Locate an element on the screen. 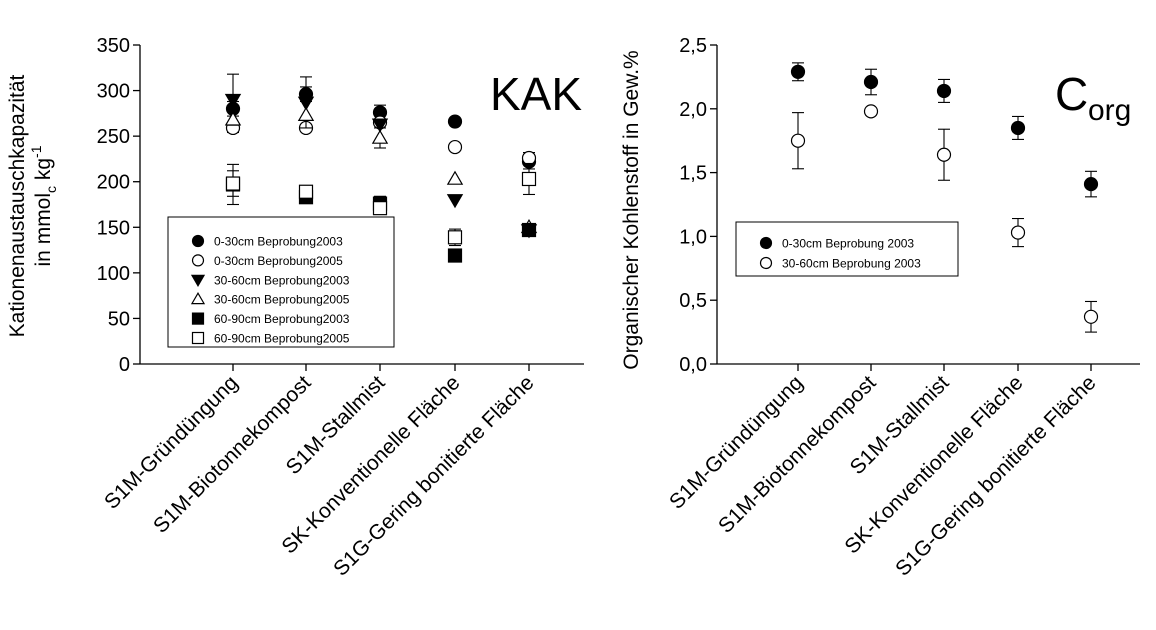 The height and width of the screenshot is (630, 1156). corg-y-tick-label: 0,5 is located at coordinates (693, 301).